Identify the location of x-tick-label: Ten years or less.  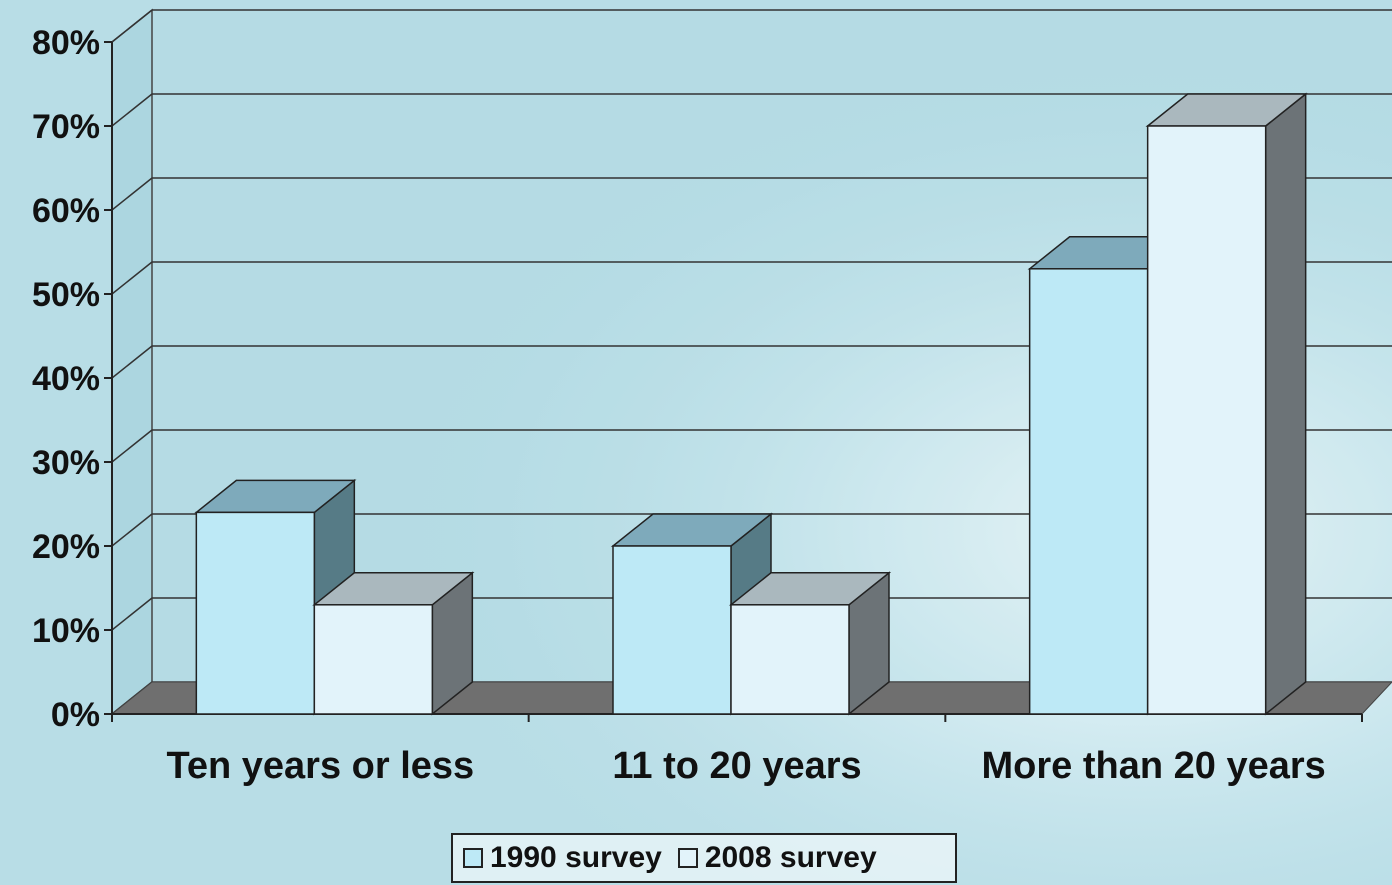
(320, 766).